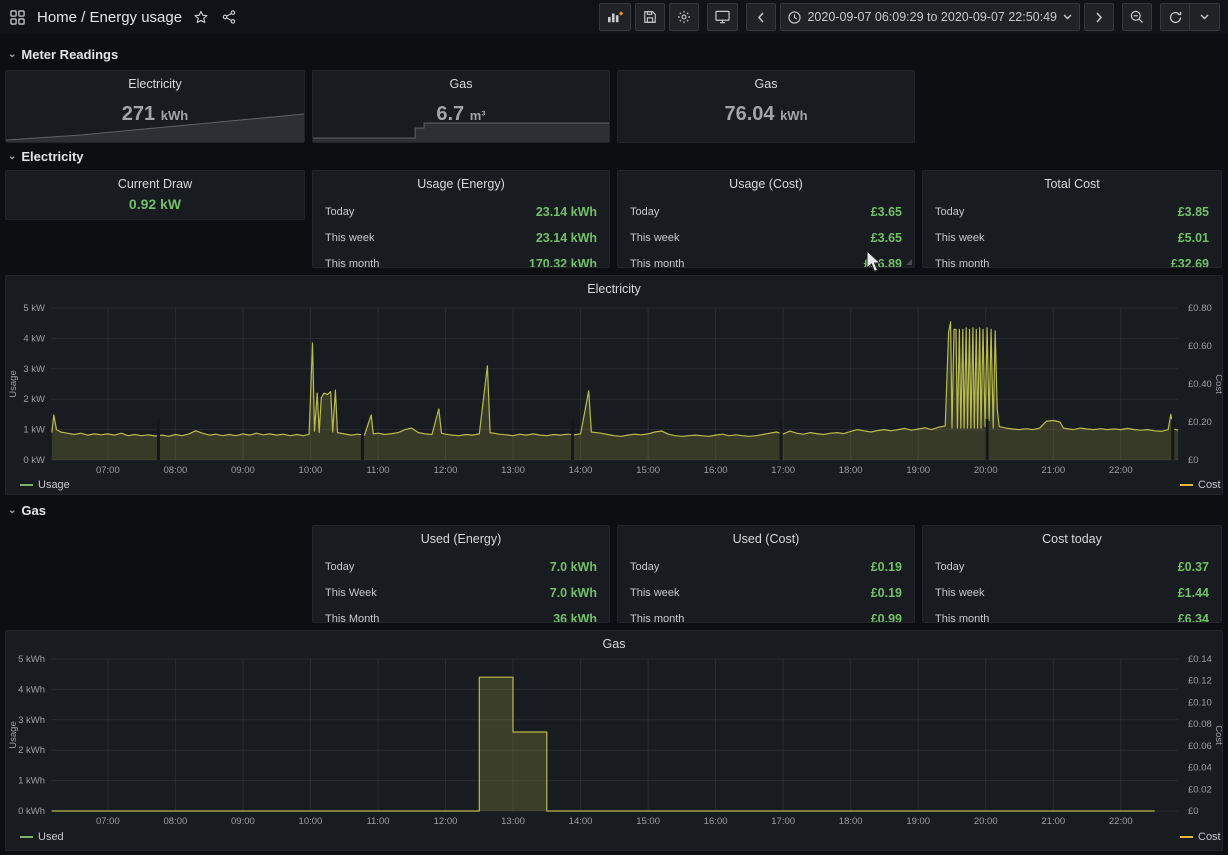 This screenshot has height=855, width=1228. Describe the element at coordinates (461, 106) in the screenshot. I see `panel-meter-gas-m3: Gas 6.7 m³` at that location.